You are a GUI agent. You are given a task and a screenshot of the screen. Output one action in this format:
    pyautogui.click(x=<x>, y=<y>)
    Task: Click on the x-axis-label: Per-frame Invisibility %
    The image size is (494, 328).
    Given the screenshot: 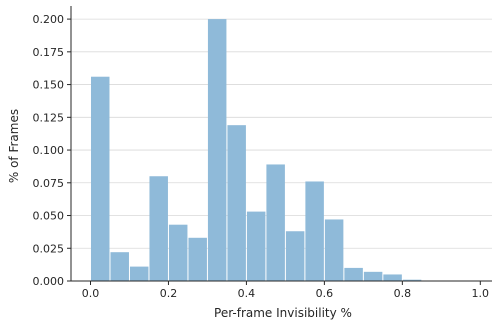 What is the action you would take?
    pyautogui.click(x=283, y=313)
    